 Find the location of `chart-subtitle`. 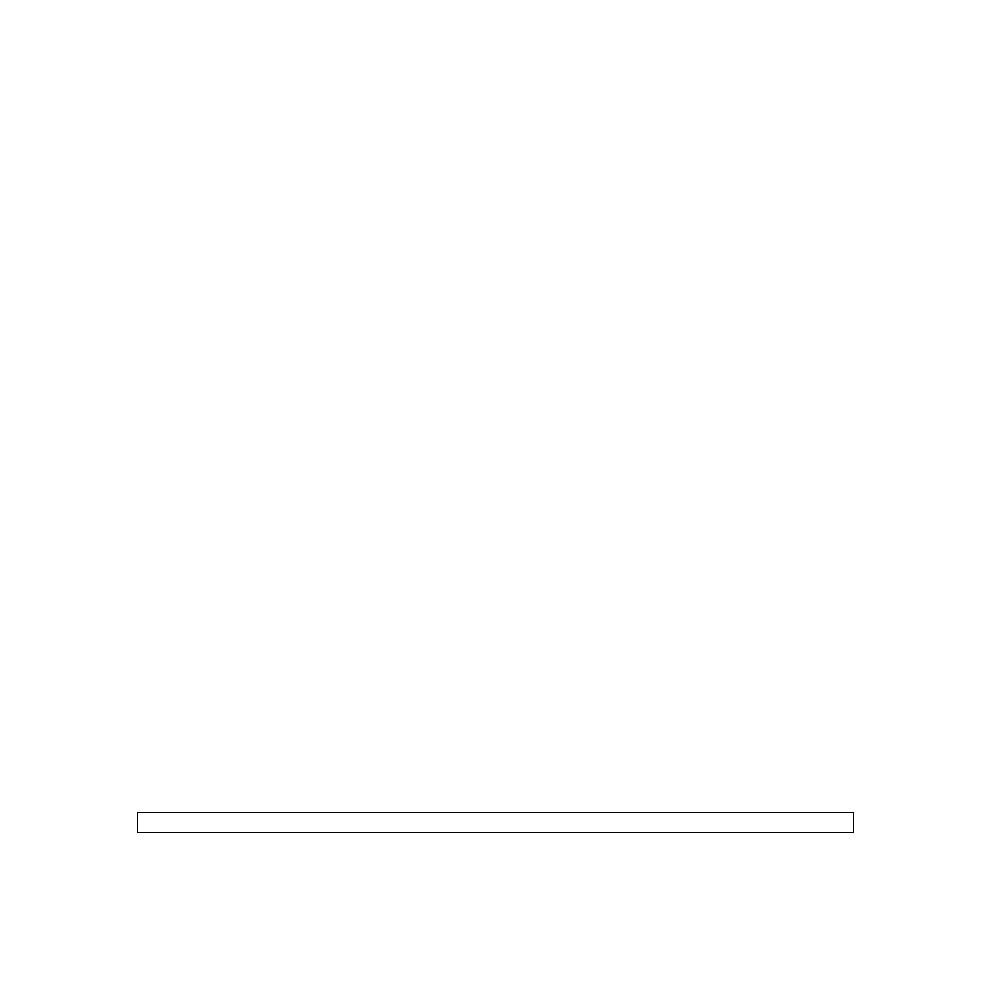

chart-subtitle is located at coordinates (500, 66).